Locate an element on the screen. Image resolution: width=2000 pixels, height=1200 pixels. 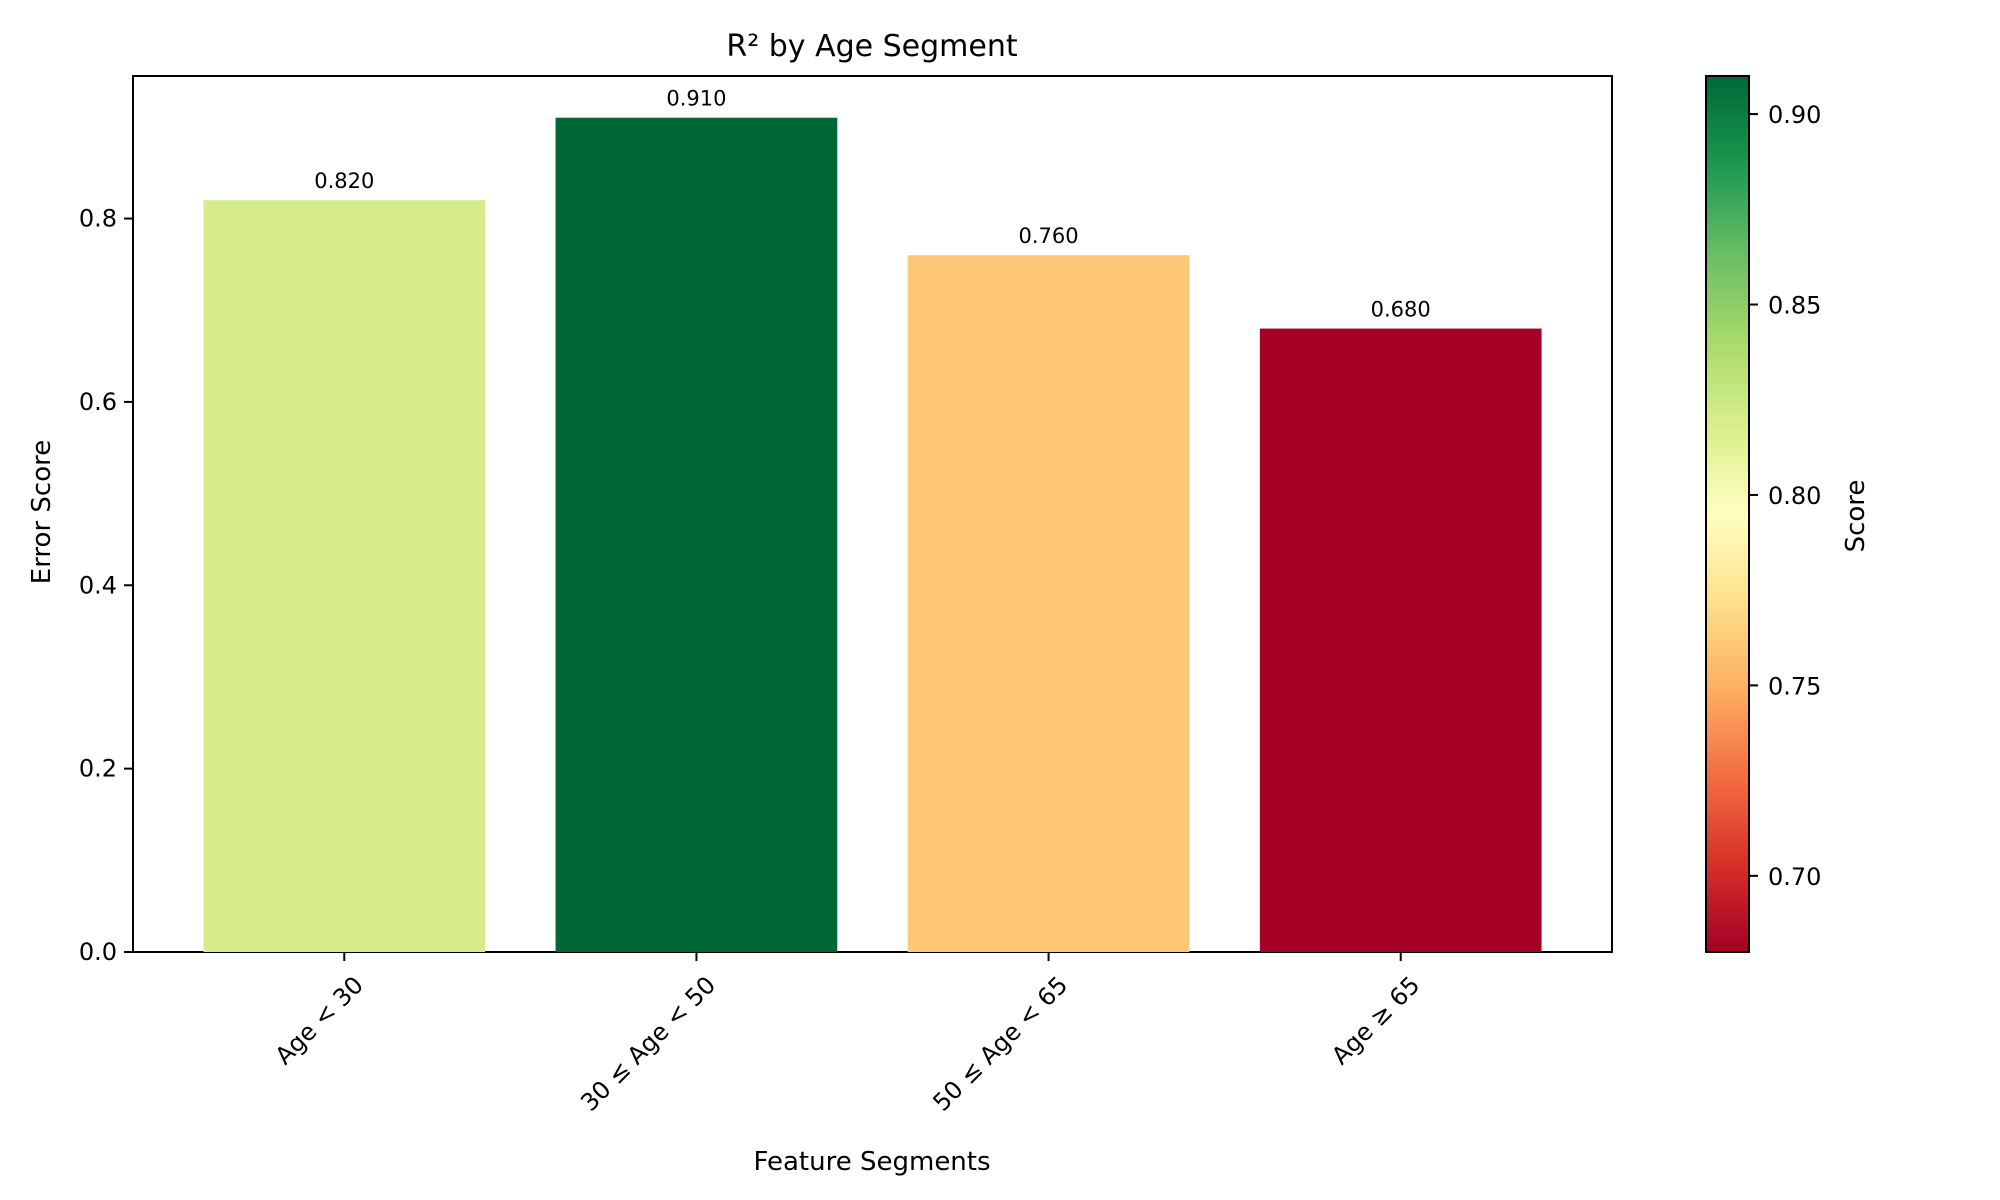
bar-value-label: 0.820 is located at coordinates (344, 181).